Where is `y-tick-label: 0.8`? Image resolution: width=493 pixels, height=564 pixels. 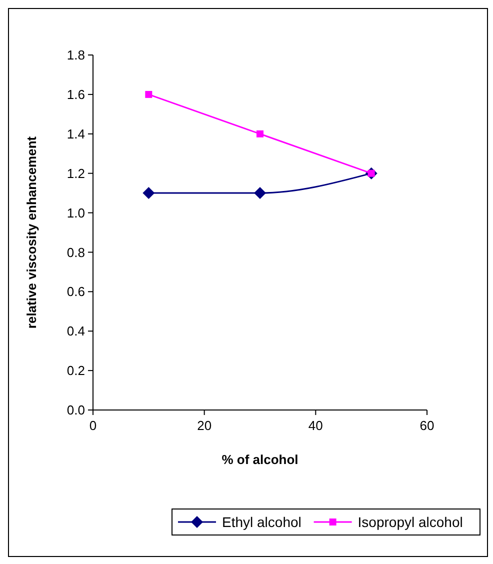 y-tick-label: 0.8 is located at coordinates (75, 252).